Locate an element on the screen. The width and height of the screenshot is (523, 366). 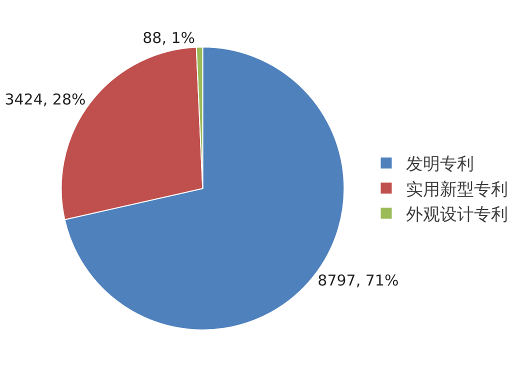
legend-label: 外观设计专利 is located at coordinates (457, 214).